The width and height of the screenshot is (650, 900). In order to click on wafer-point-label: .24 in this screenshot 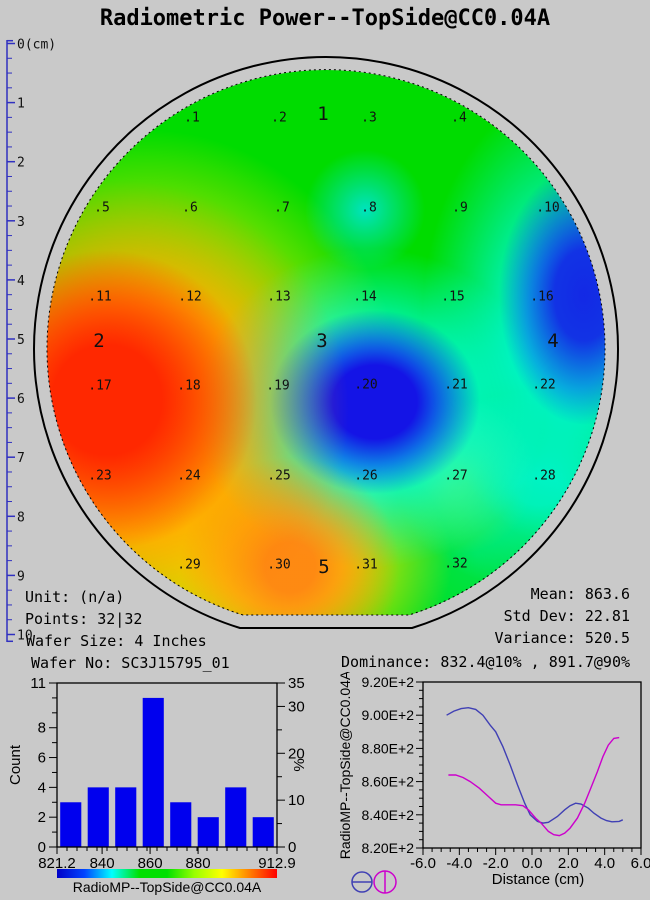, I will do `click(189, 476)`.